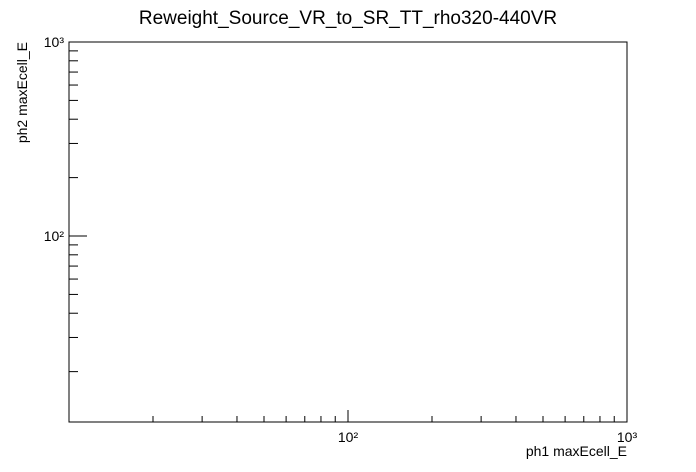  What do you see at coordinates (576, 451) in the screenshot?
I see `x-axis-title: ph1 maxEcell_E` at bounding box center [576, 451].